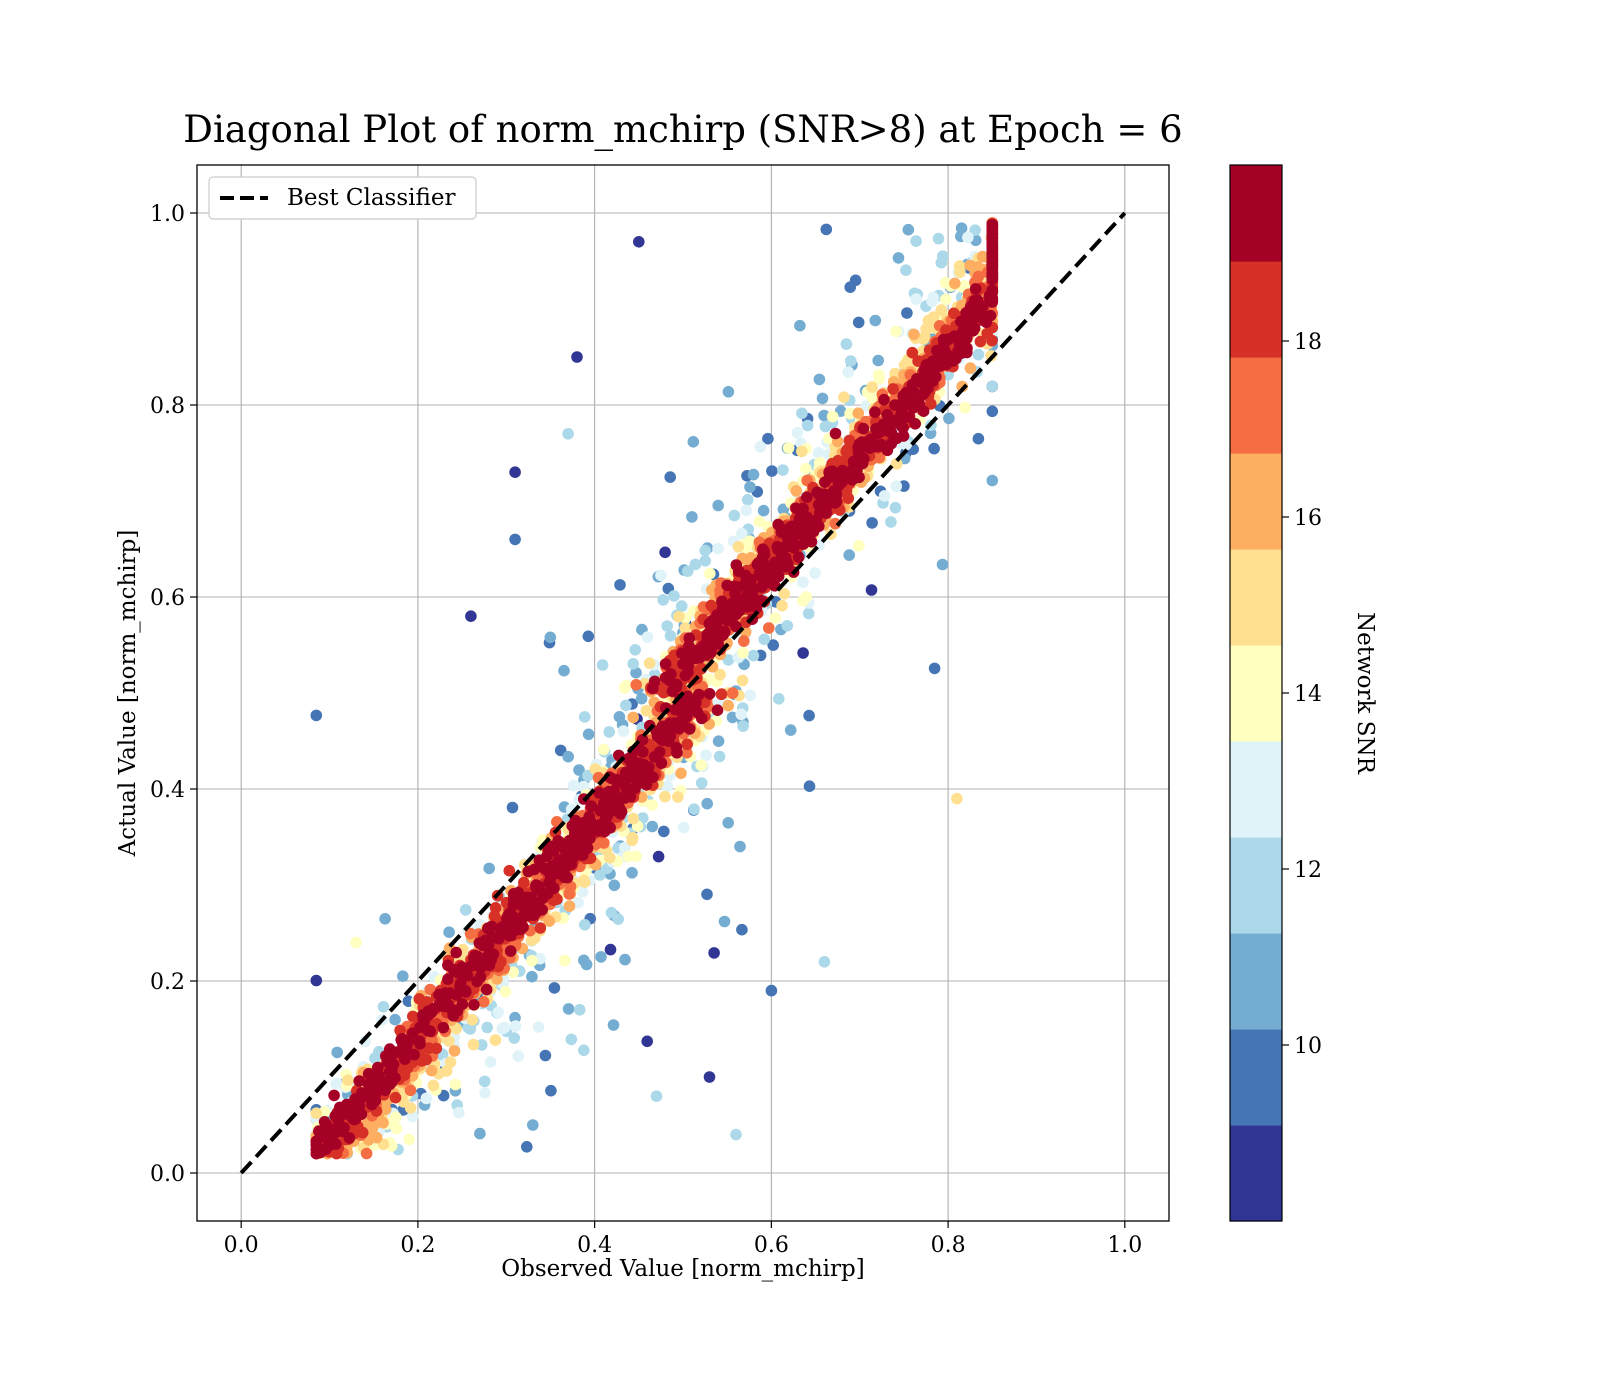  Describe the element at coordinates (1365, 693) in the screenshot. I see `colorbar-label: Network SNR` at that location.